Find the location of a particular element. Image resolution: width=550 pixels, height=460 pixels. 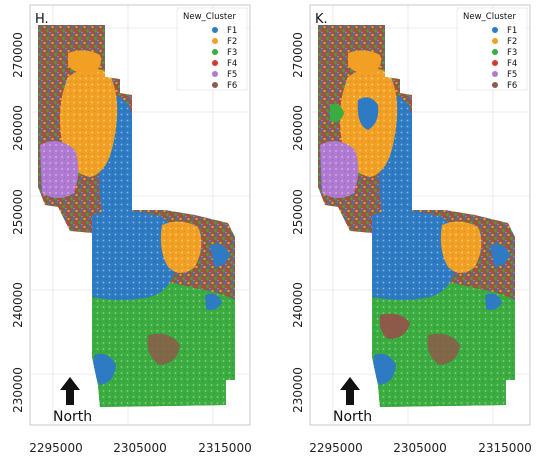

panel-k-x-ticks: 2295000 2305000 2315000 is located at coordinates (420, 448).